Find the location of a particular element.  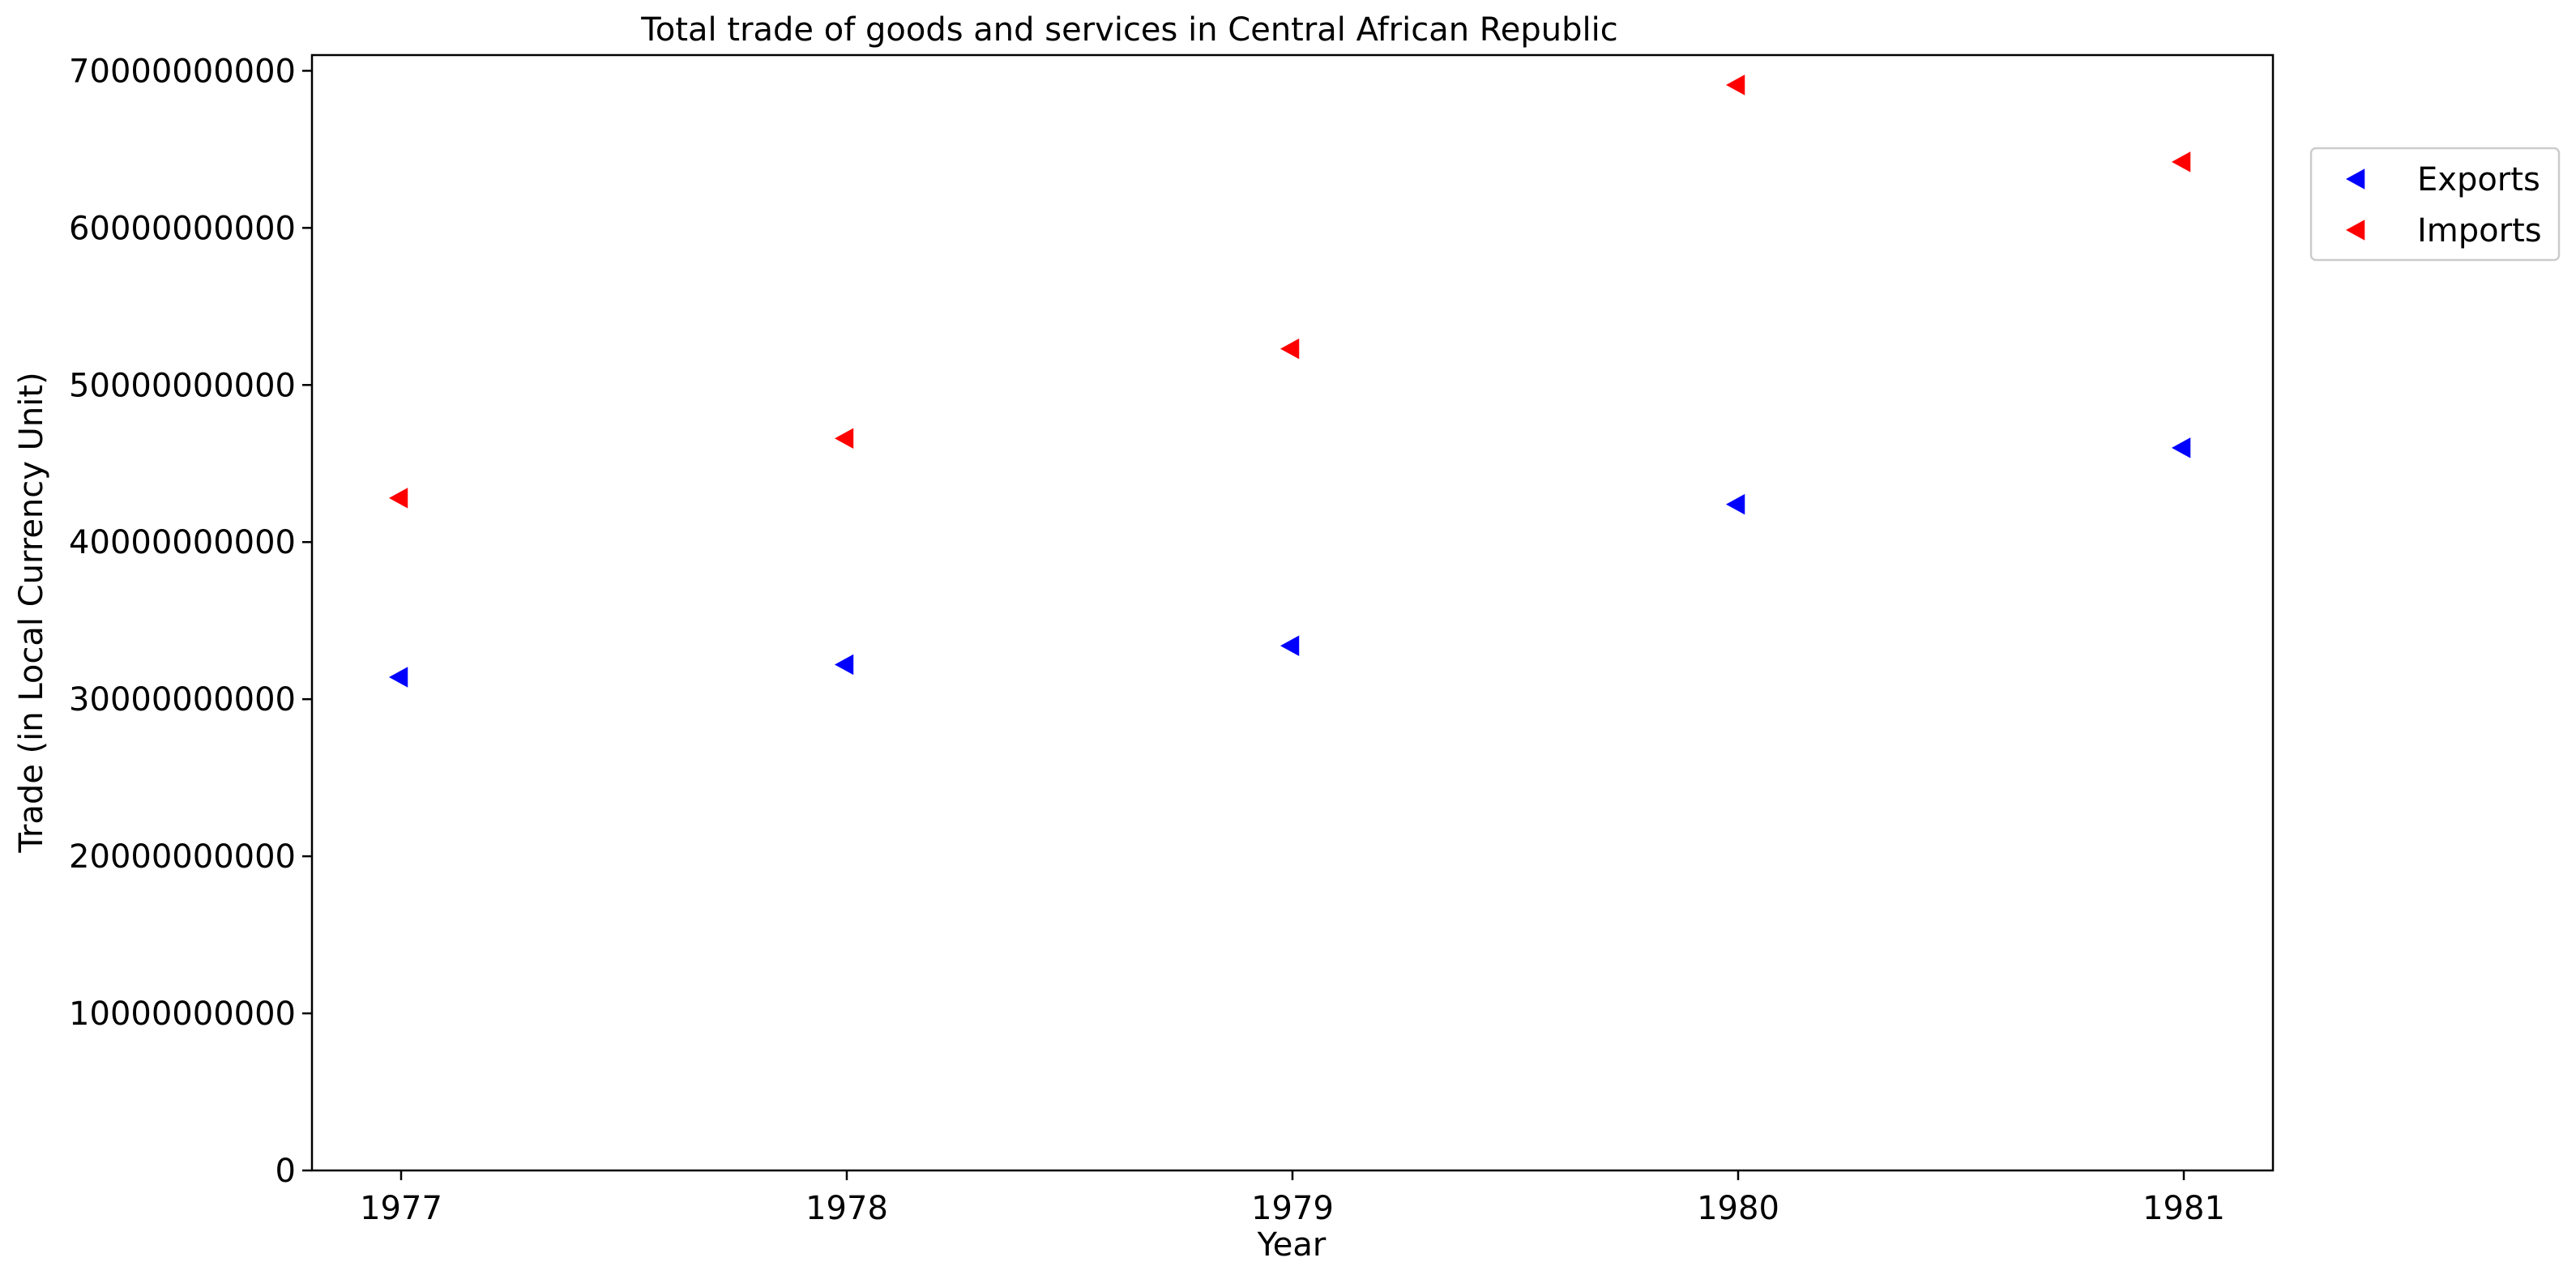

x-tick-label: 1978 is located at coordinates (846, 1208).